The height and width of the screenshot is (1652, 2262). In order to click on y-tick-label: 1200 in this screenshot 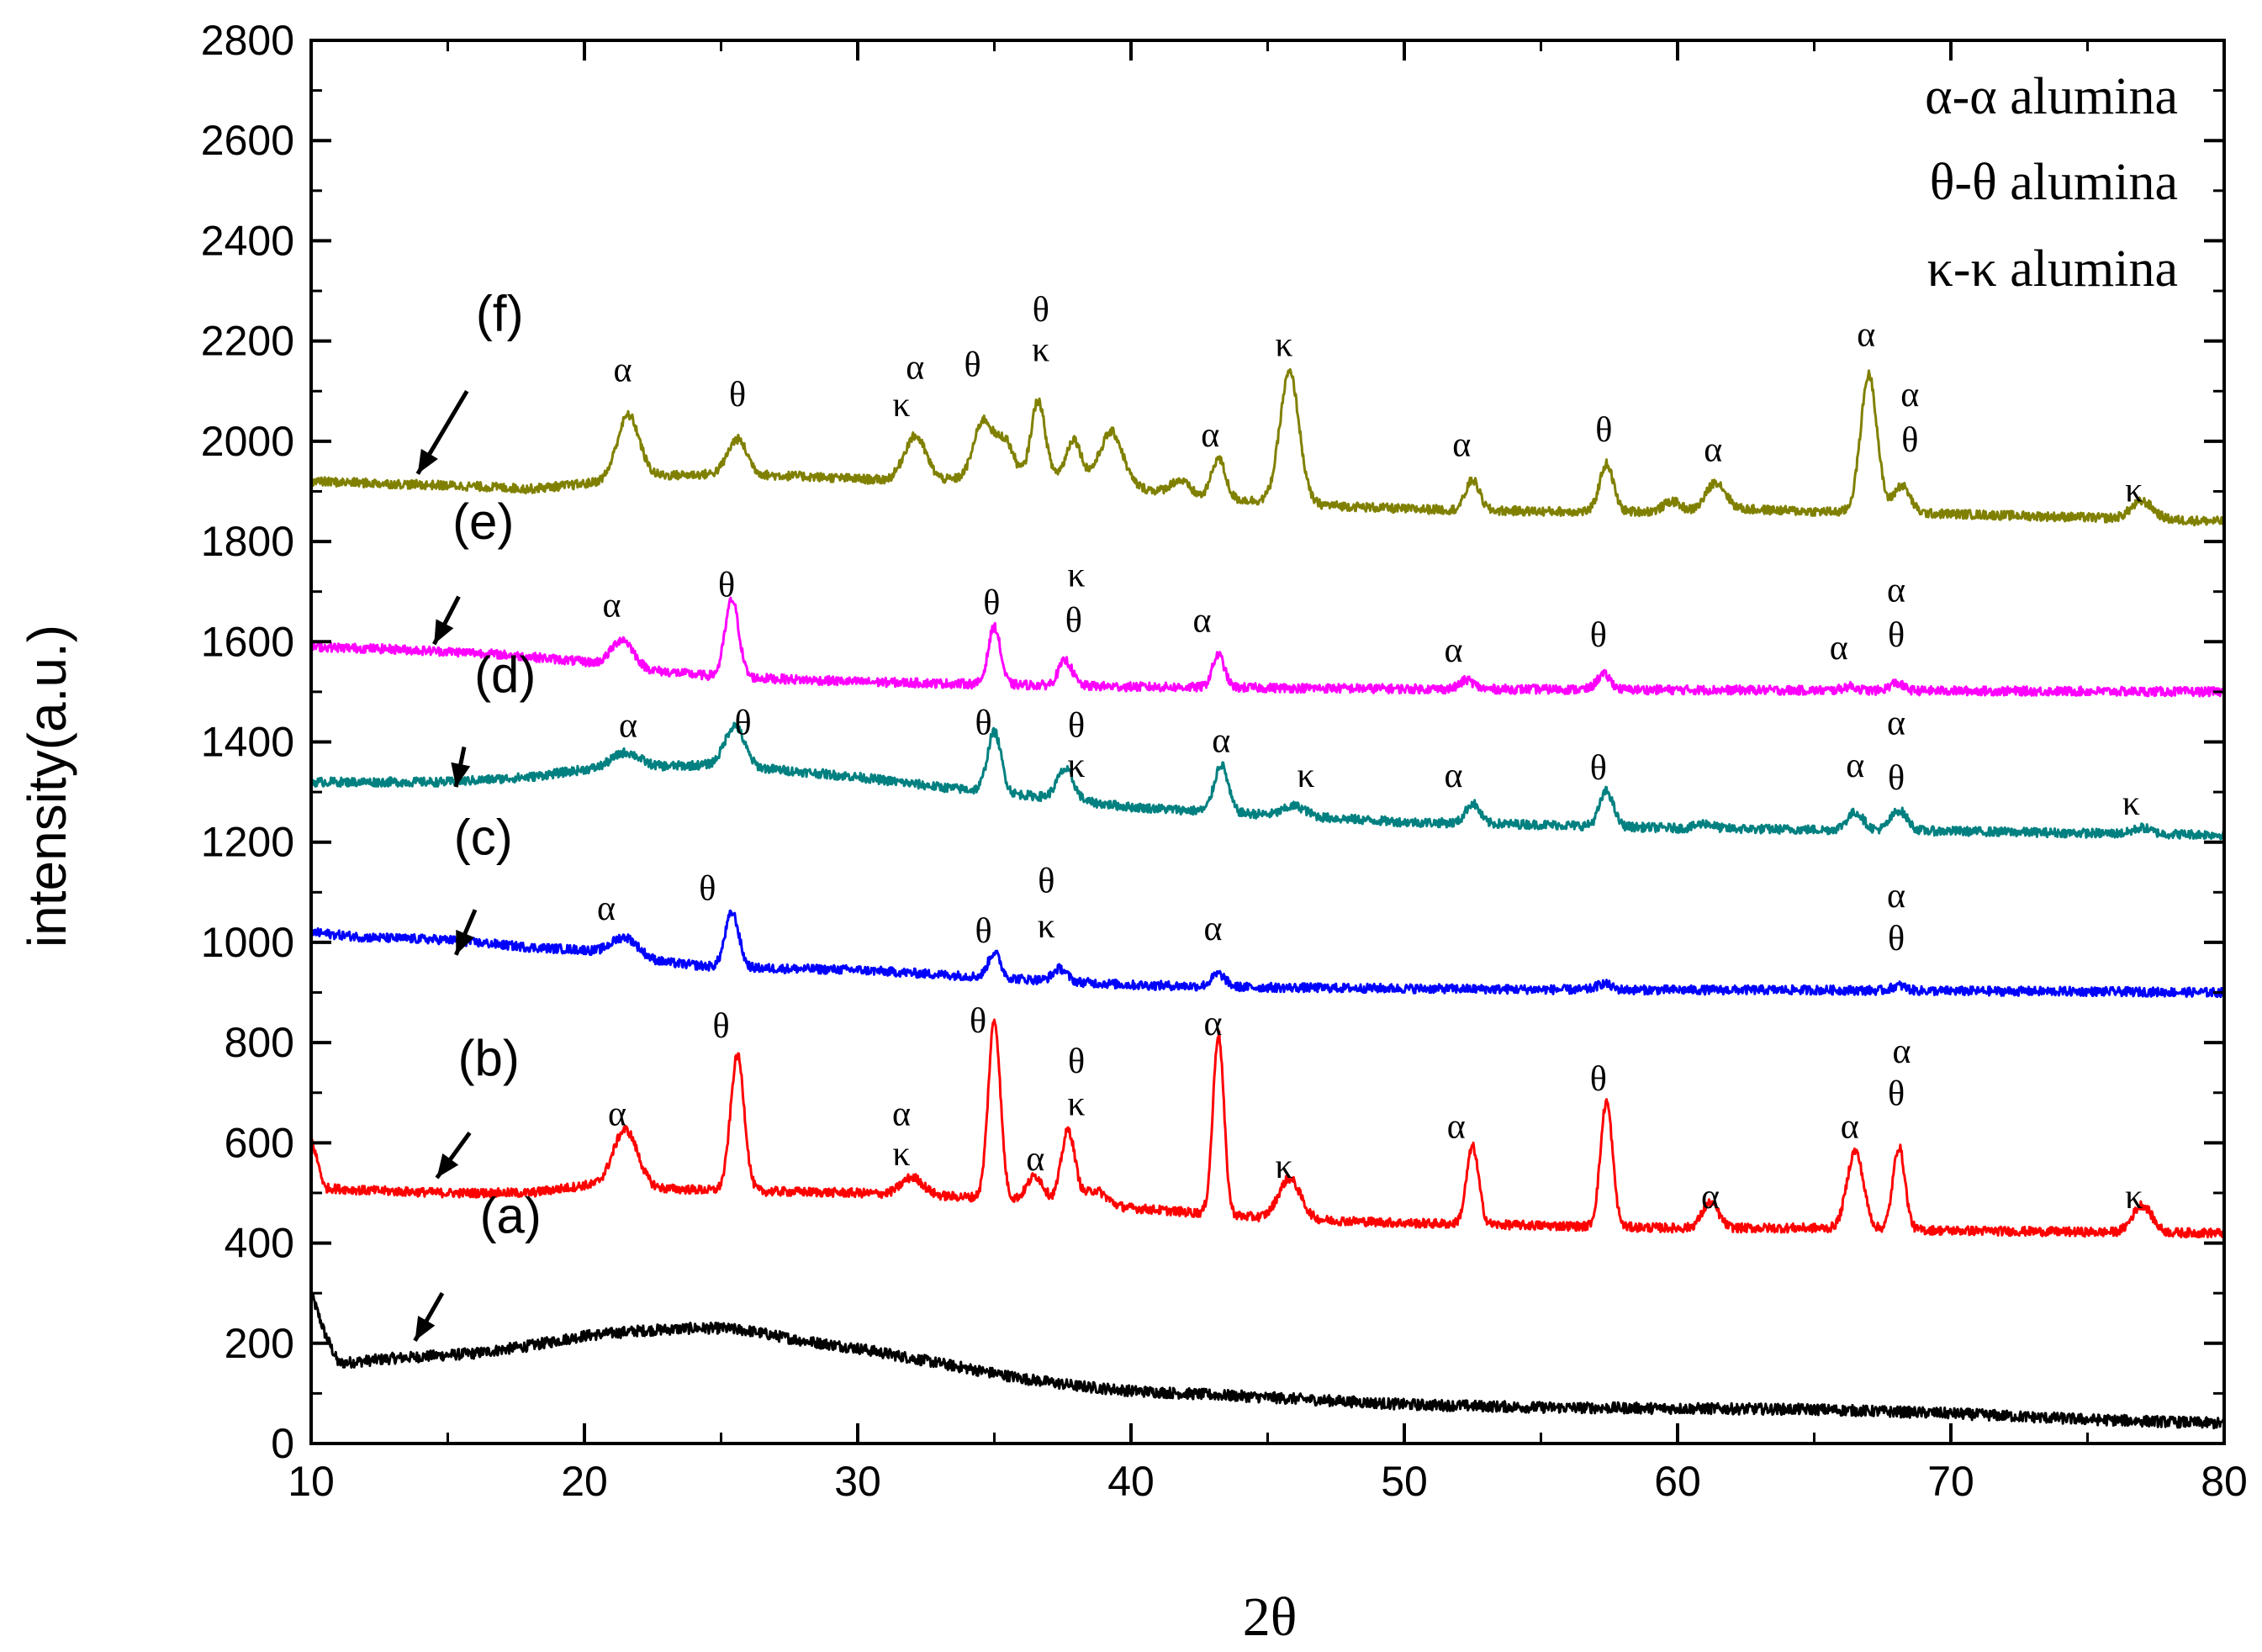, I will do `click(247, 842)`.